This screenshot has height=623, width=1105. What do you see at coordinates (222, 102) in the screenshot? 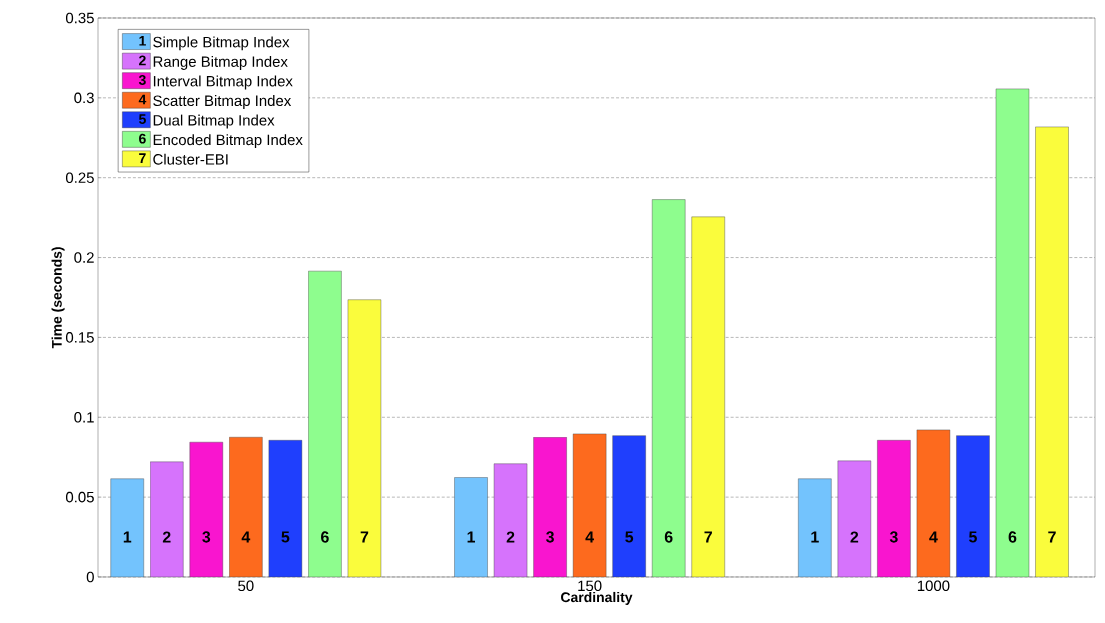
I see `legend-label: Scatter Bitmap Index` at bounding box center [222, 102].